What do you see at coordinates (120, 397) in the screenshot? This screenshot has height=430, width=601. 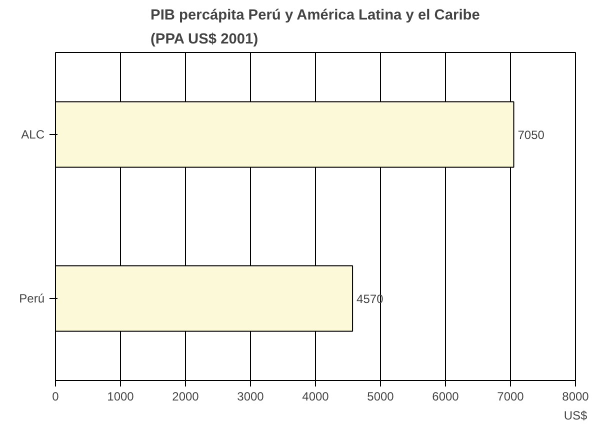 I see `x-tick-label: 1000` at bounding box center [120, 397].